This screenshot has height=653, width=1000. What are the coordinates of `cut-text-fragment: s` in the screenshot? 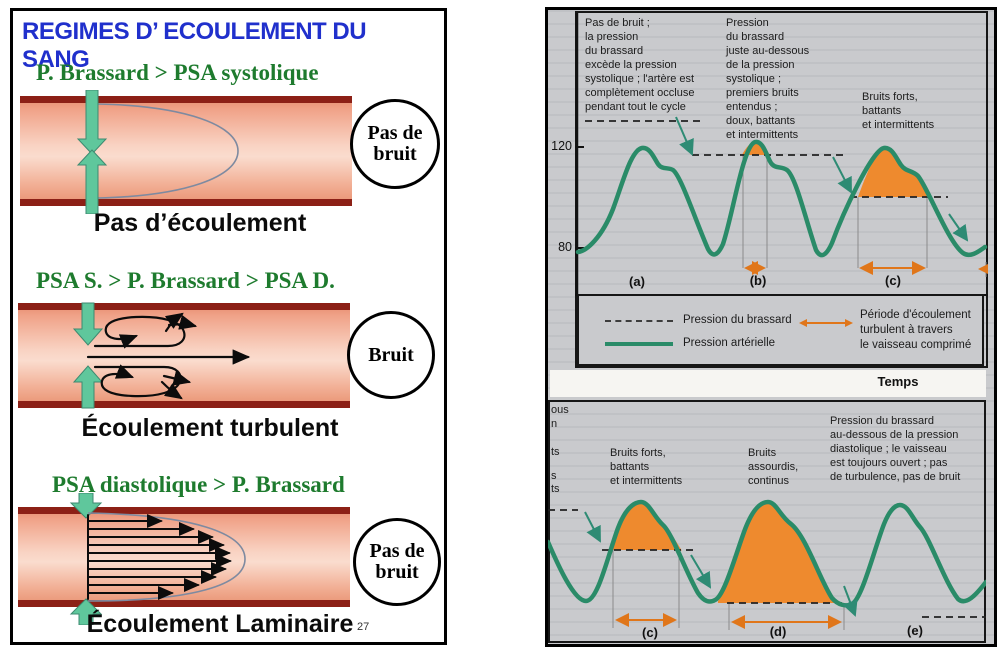 It's located at (554, 476).